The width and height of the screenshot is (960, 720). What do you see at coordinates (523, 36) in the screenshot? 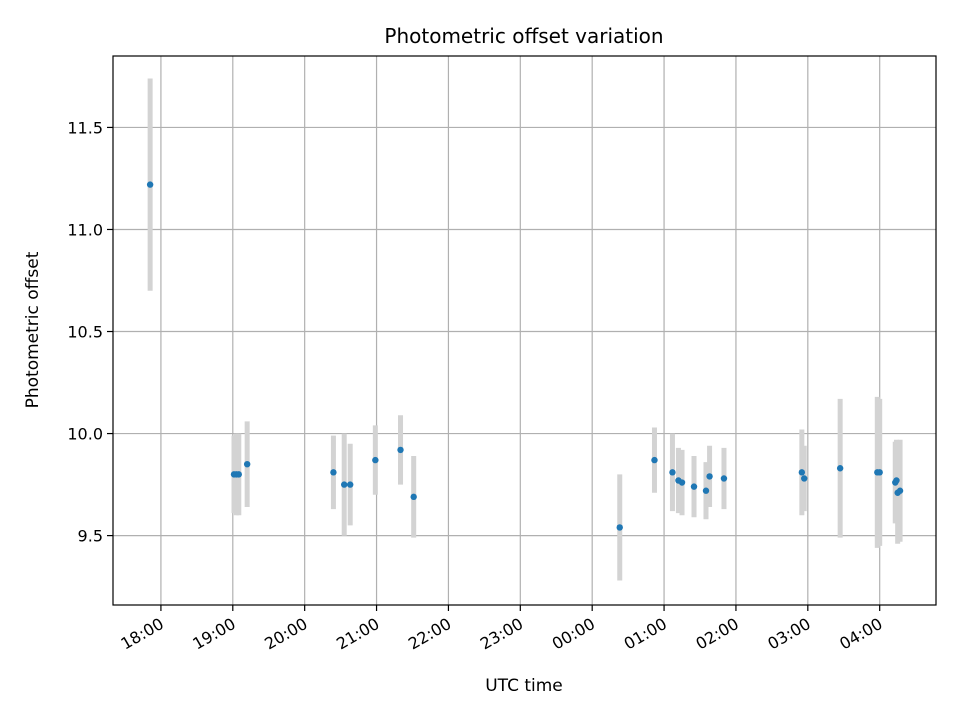
I see `chart-title: Photometric offset variation` at bounding box center [523, 36].